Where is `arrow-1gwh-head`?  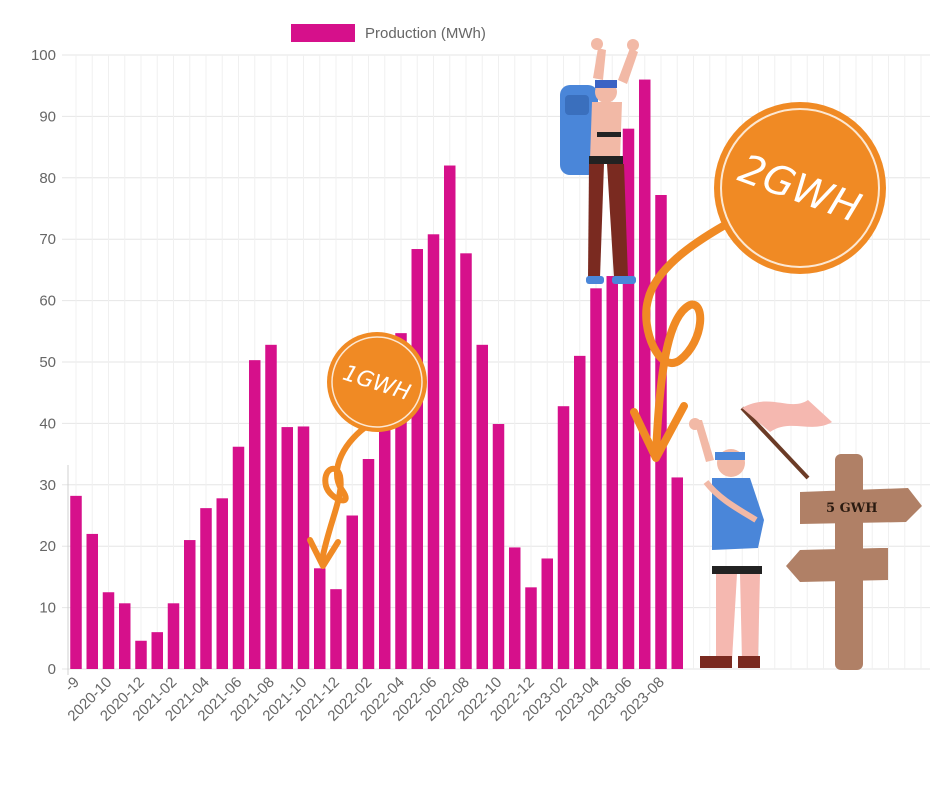 arrow-1gwh-head is located at coordinates (324, 553).